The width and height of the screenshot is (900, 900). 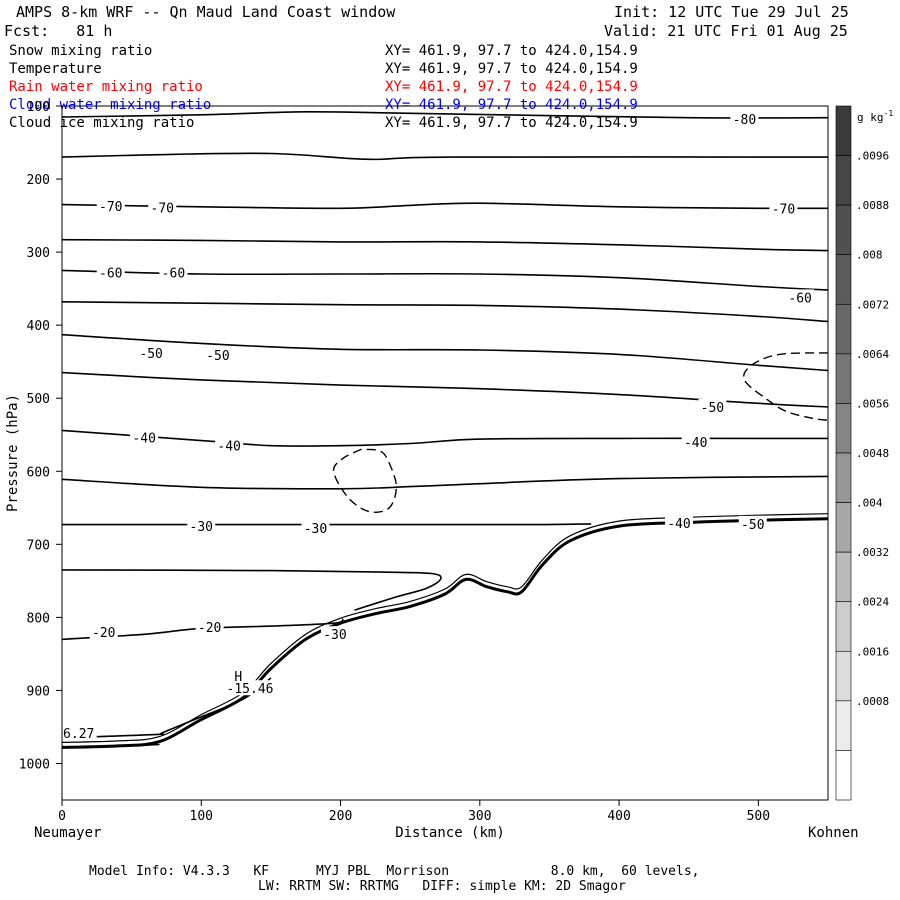 I want to click on colorbar-tick-label: .0064, so click(x=872, y=354).